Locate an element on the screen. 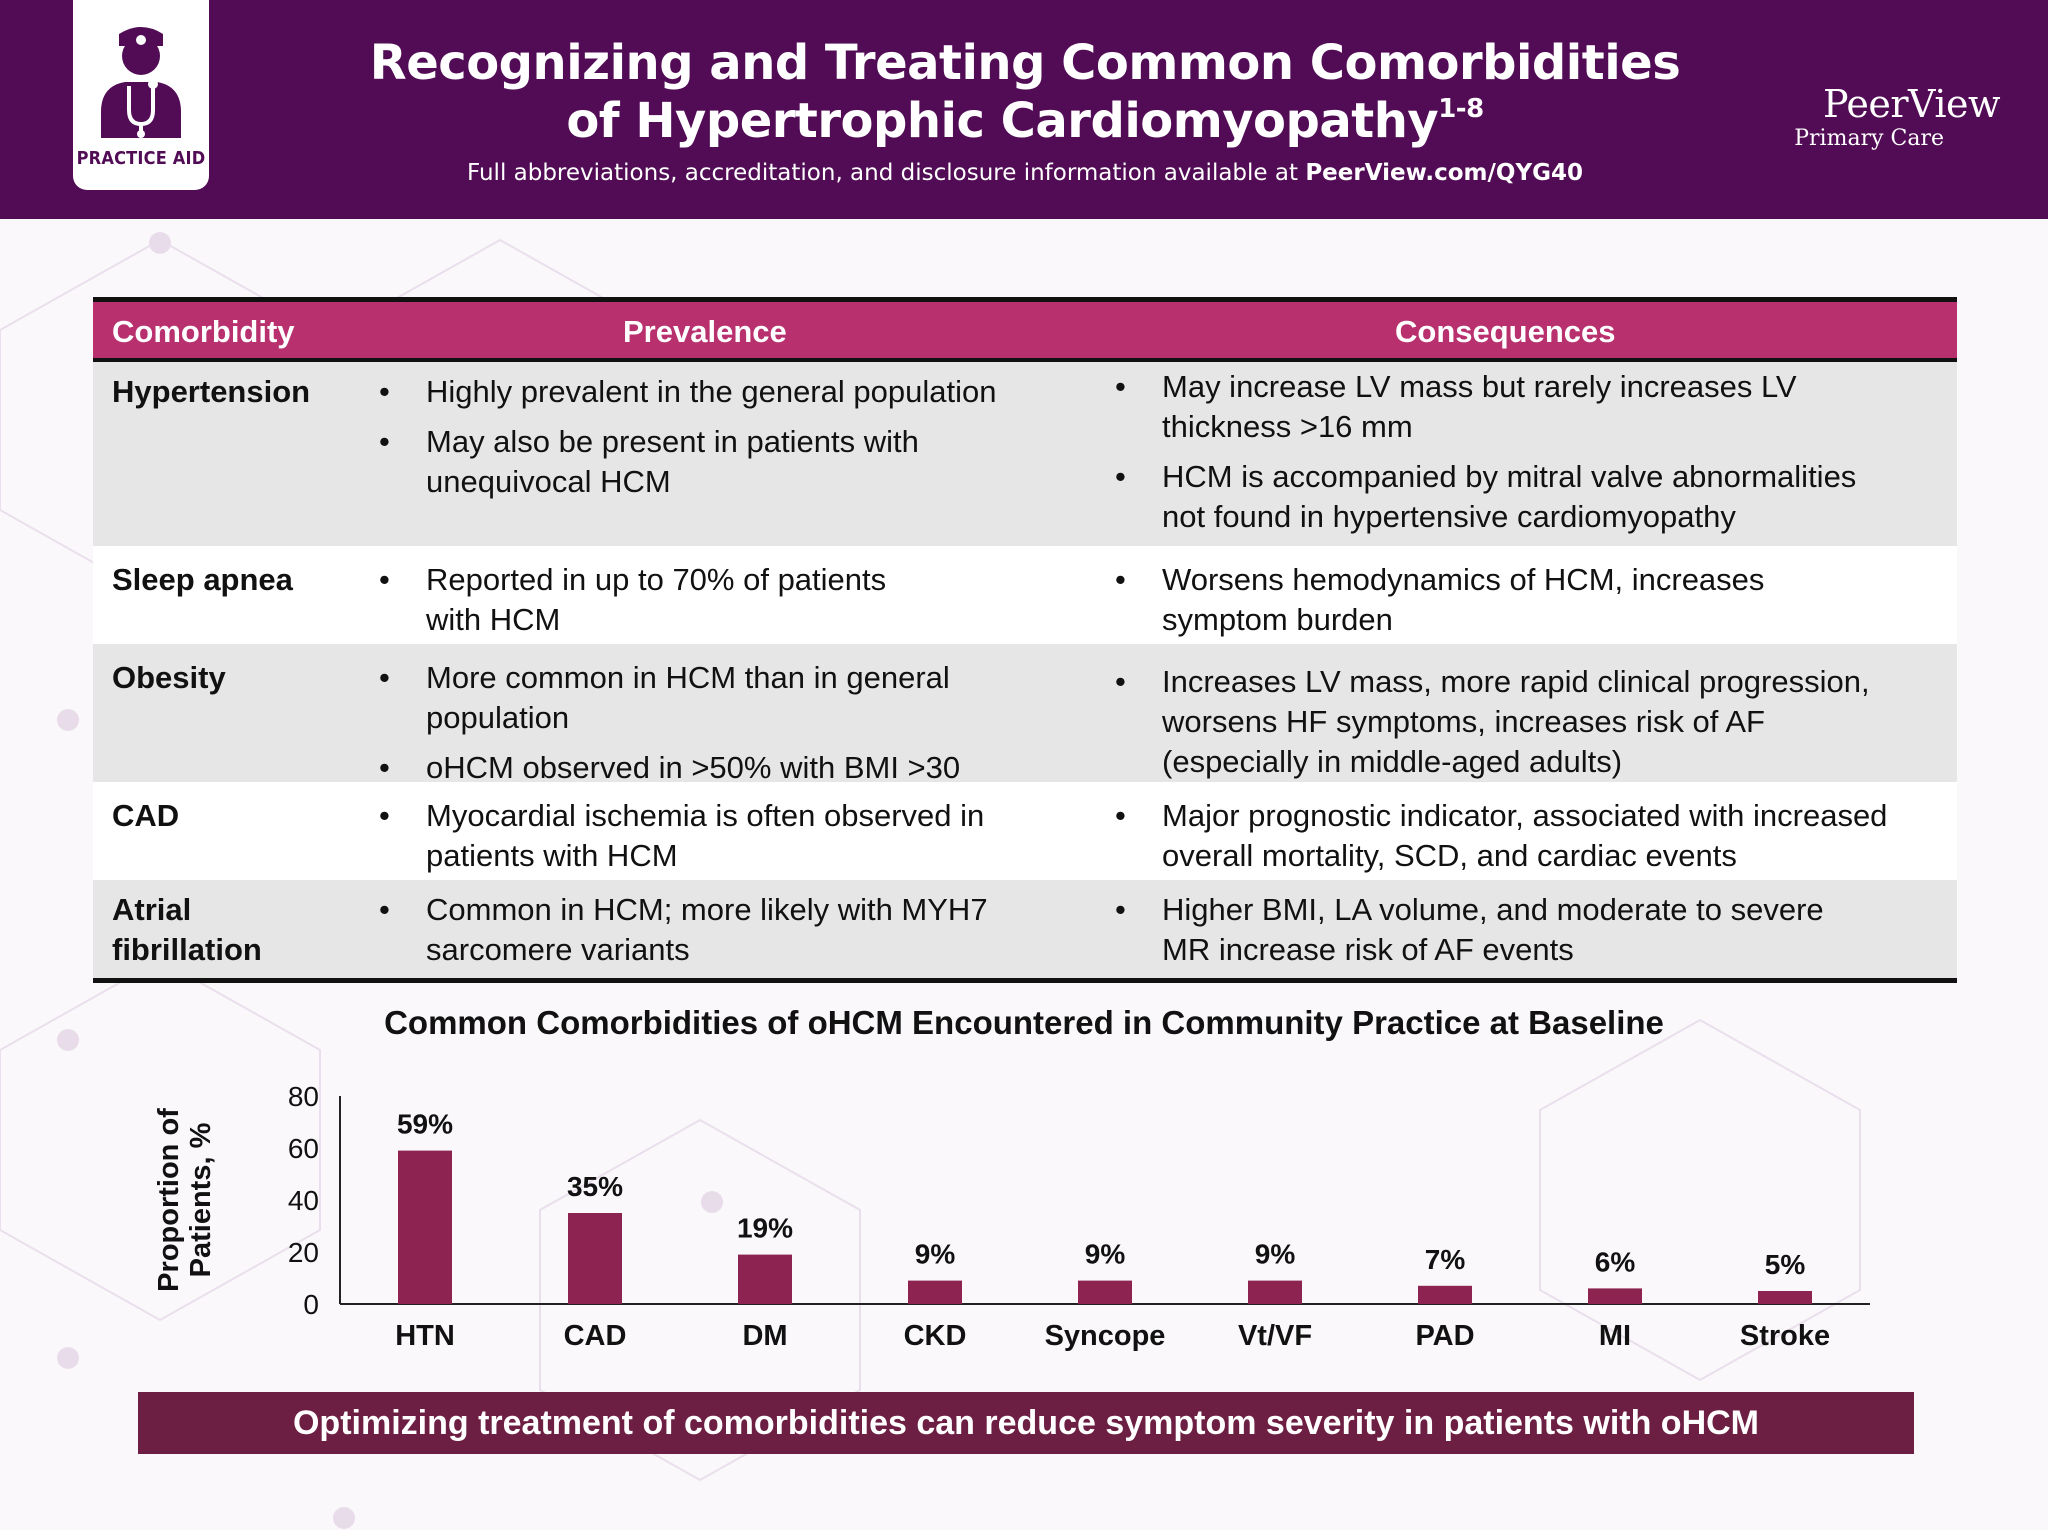 This screenshot has width=2048, height=1530. bullet-text-line: More common in HCM than in general is located at coordinates (688, 677).